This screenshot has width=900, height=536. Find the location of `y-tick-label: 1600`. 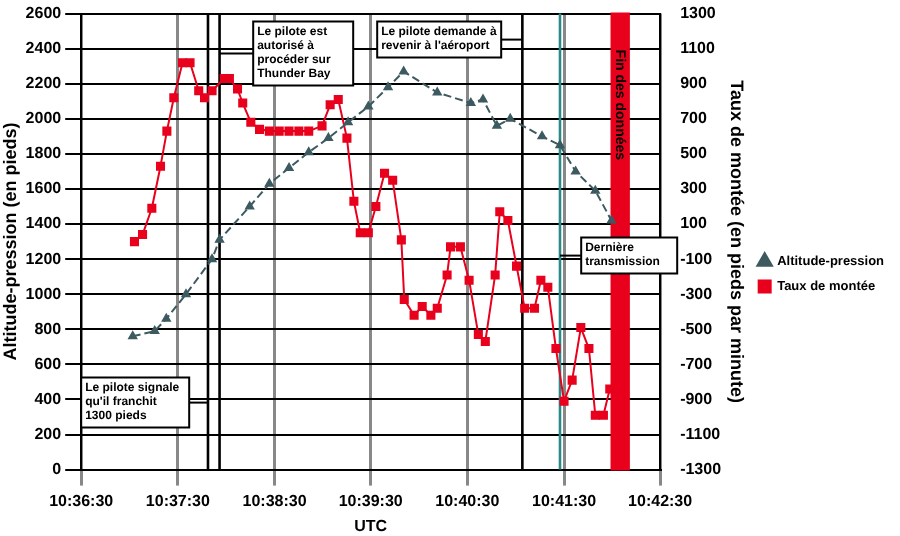

y-tick-label: 1600 is located at coordinates (44, 188).